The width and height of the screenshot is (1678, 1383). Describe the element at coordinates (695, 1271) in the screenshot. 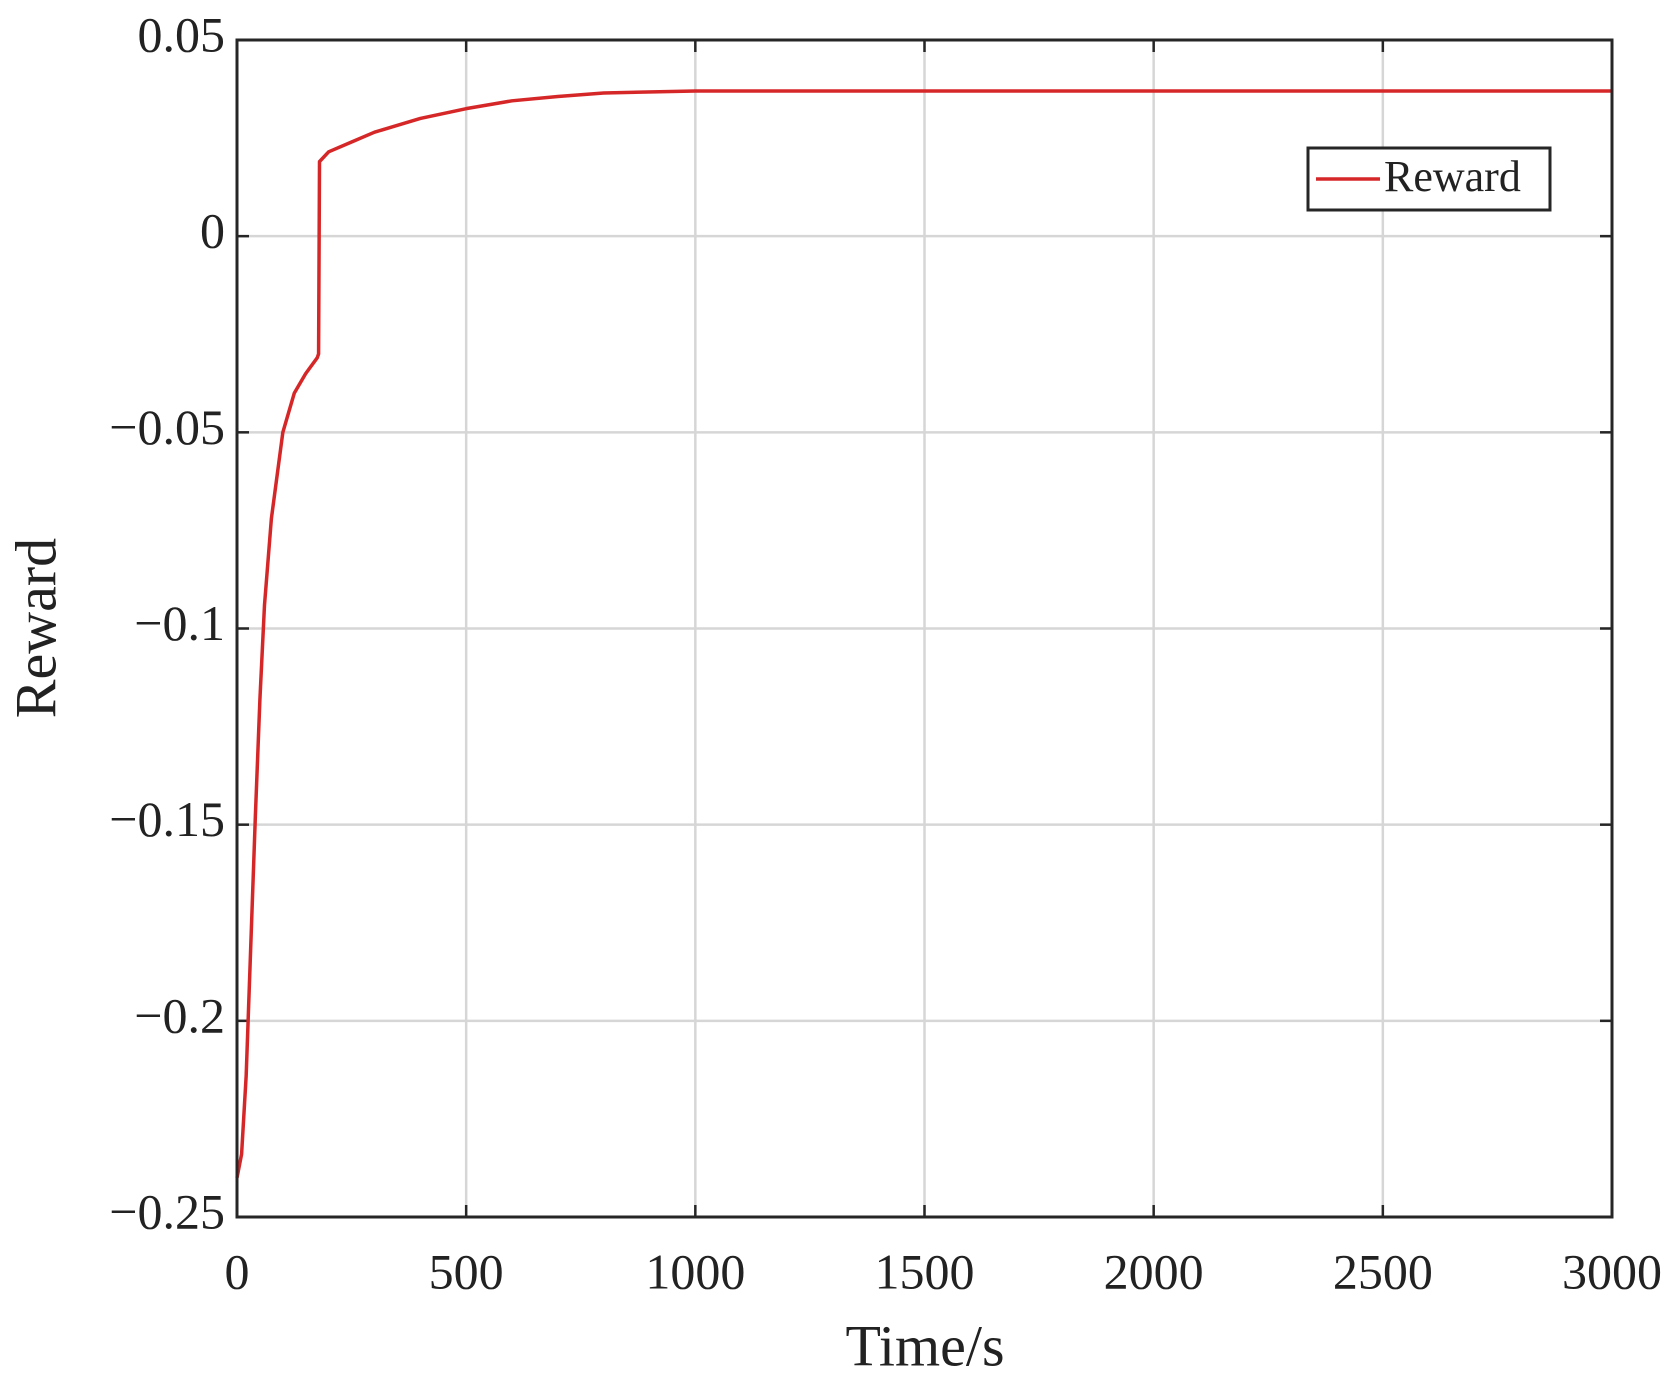

I see `x-tick-label: 1000` at that location.